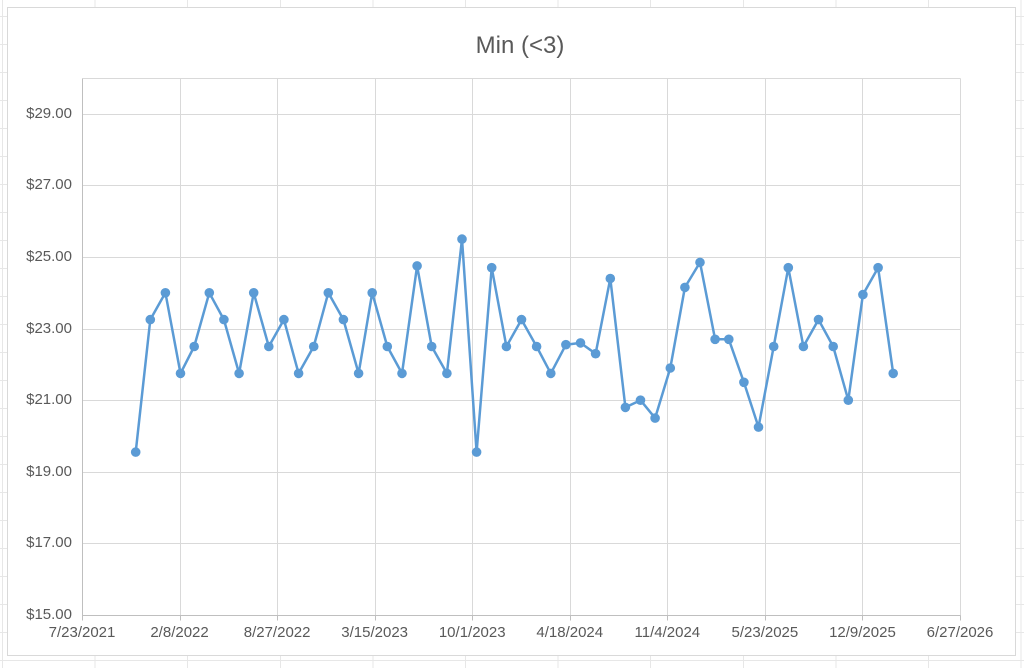  I want to click on x-axis-tick-label: 8/27/2022, so click(277, 632).